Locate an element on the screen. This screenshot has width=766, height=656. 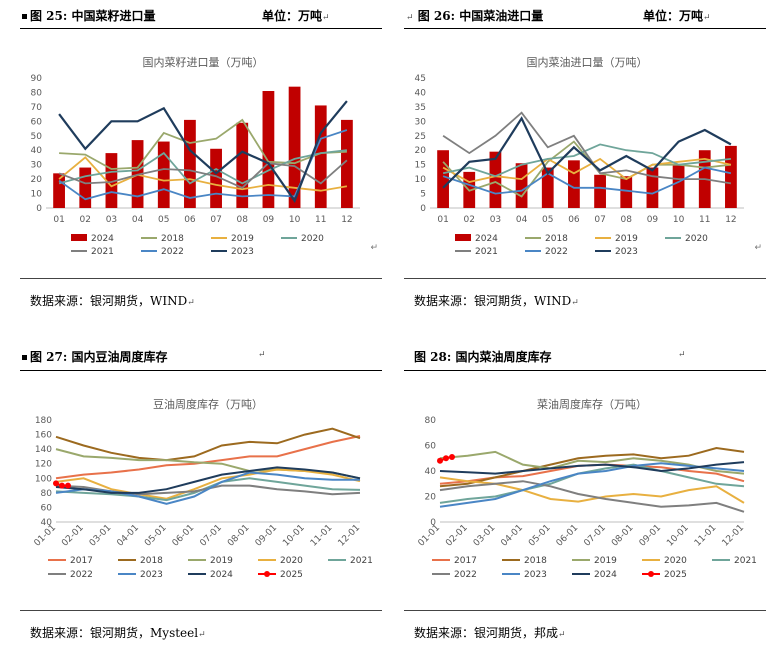
fig27-chart-title: 豆油周度库存（万吨） is located at coordinates (208, 404).